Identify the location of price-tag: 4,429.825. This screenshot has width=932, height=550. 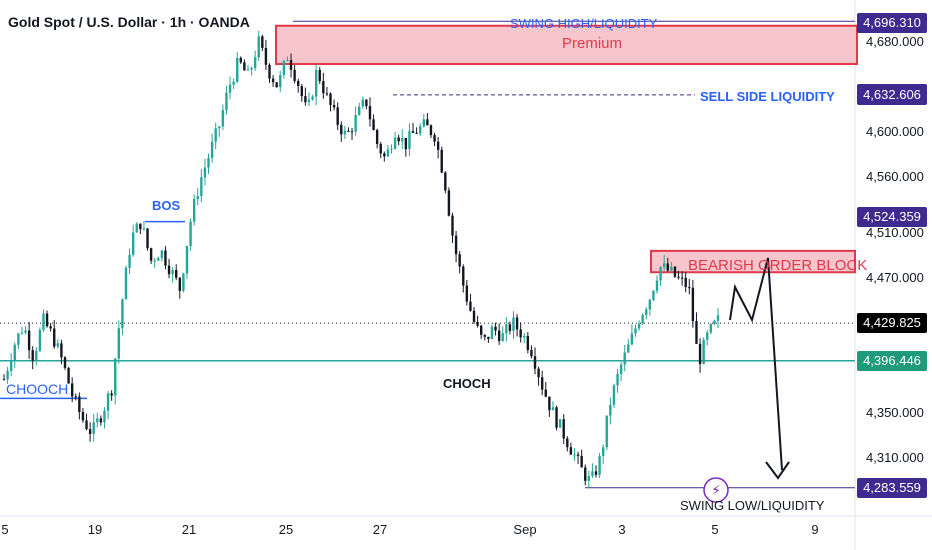
(892, 323).